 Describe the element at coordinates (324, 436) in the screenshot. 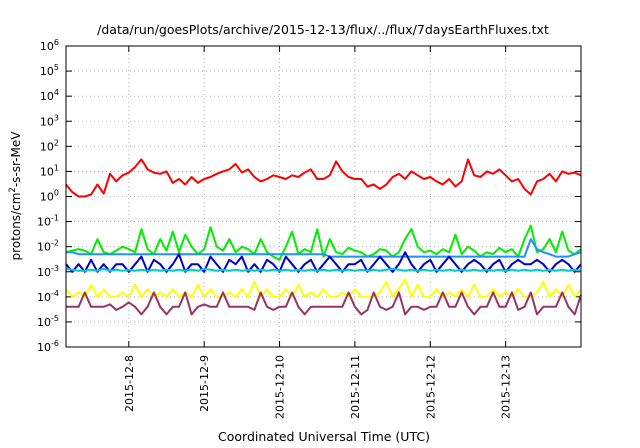

I see `x-axis-label: Coordinated Universal Time (UTC)` at that location.